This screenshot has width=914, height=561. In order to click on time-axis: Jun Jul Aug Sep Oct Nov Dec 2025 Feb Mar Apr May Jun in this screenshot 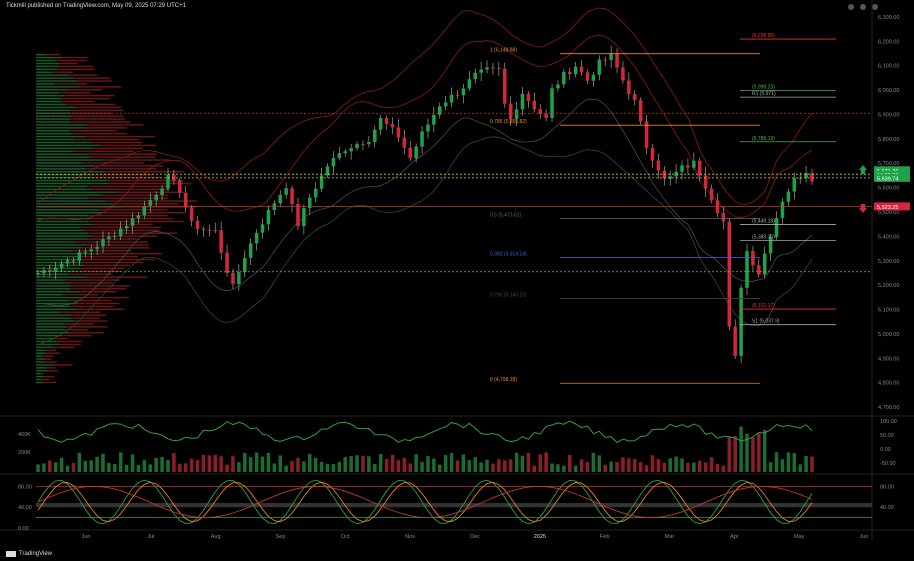, I will do `click(475, 537)`.